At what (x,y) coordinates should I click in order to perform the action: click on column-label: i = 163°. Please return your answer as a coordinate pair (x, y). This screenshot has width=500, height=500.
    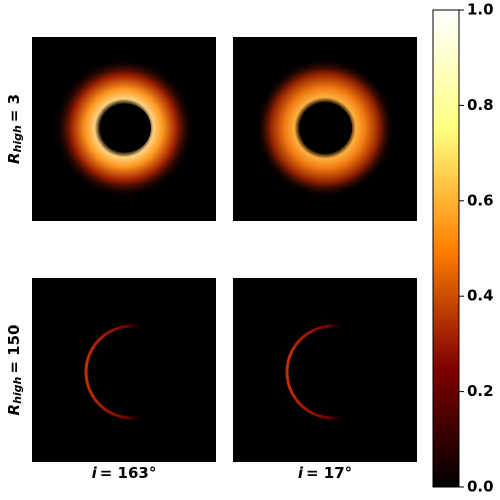
    Looking at the image, I should click on (124, 473).